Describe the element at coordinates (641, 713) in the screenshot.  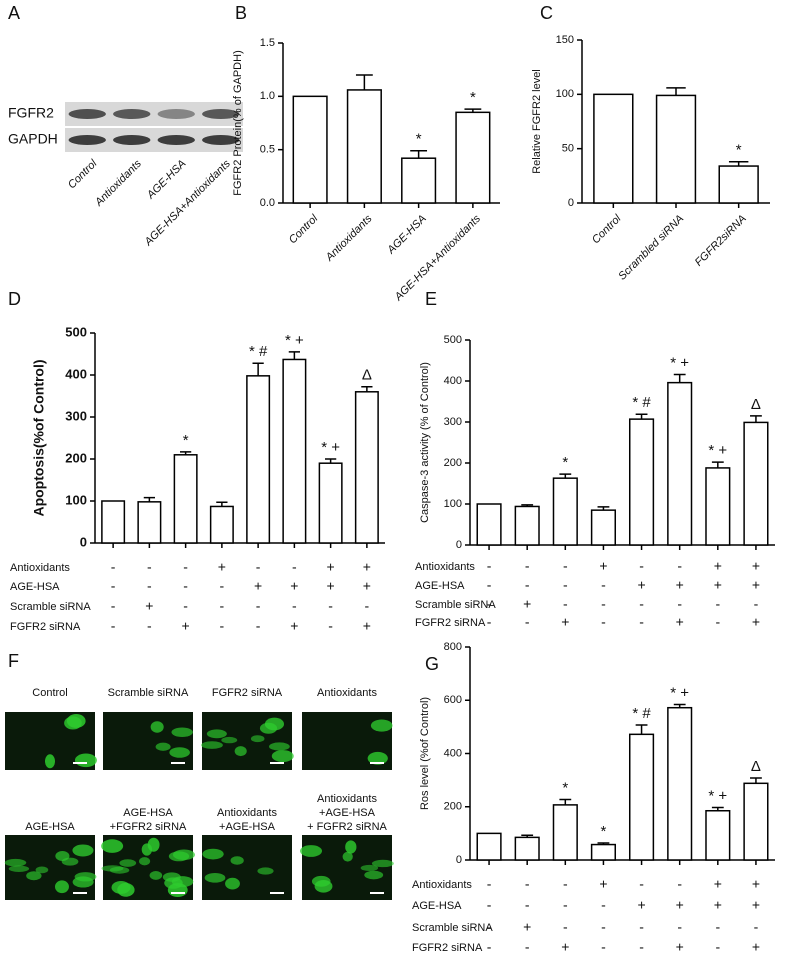
I see `annotation: * #` at that location.